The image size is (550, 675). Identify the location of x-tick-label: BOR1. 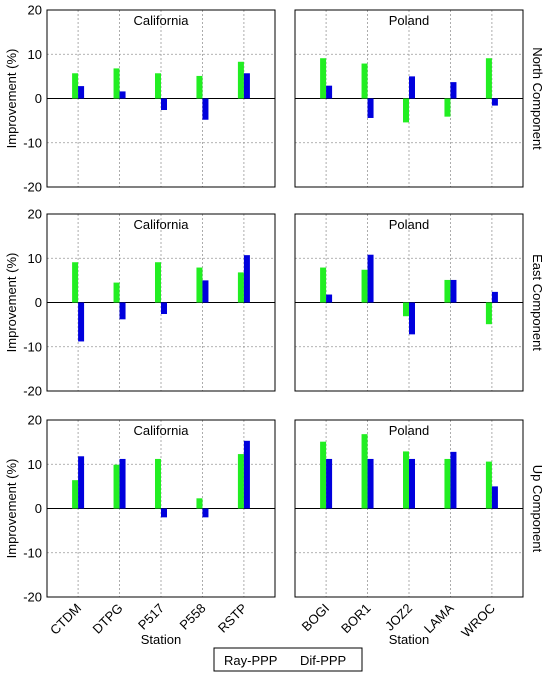
(356, 619).